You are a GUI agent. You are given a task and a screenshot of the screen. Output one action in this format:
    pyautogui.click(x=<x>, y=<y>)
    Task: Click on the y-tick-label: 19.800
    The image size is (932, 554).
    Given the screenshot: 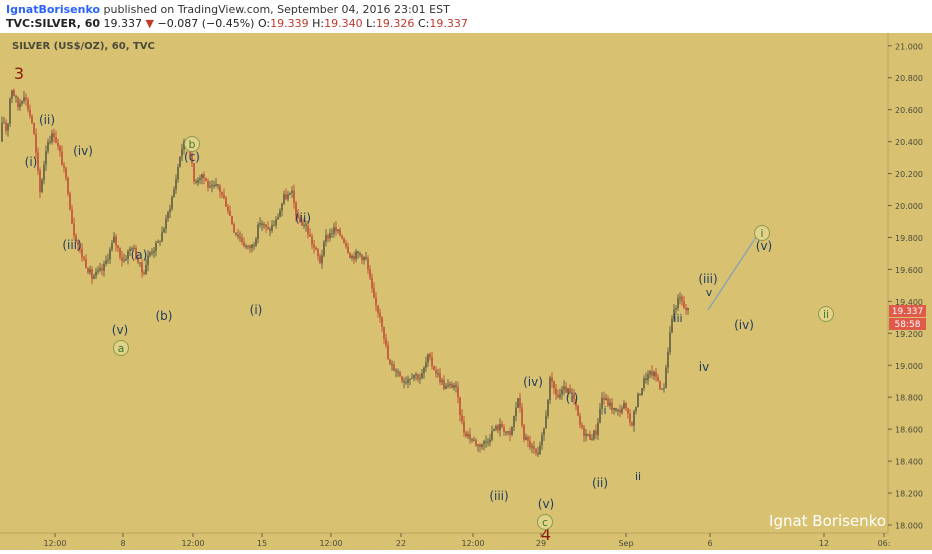 What is the action you would take?
    pyautogui.click(x=909, y=238)
    